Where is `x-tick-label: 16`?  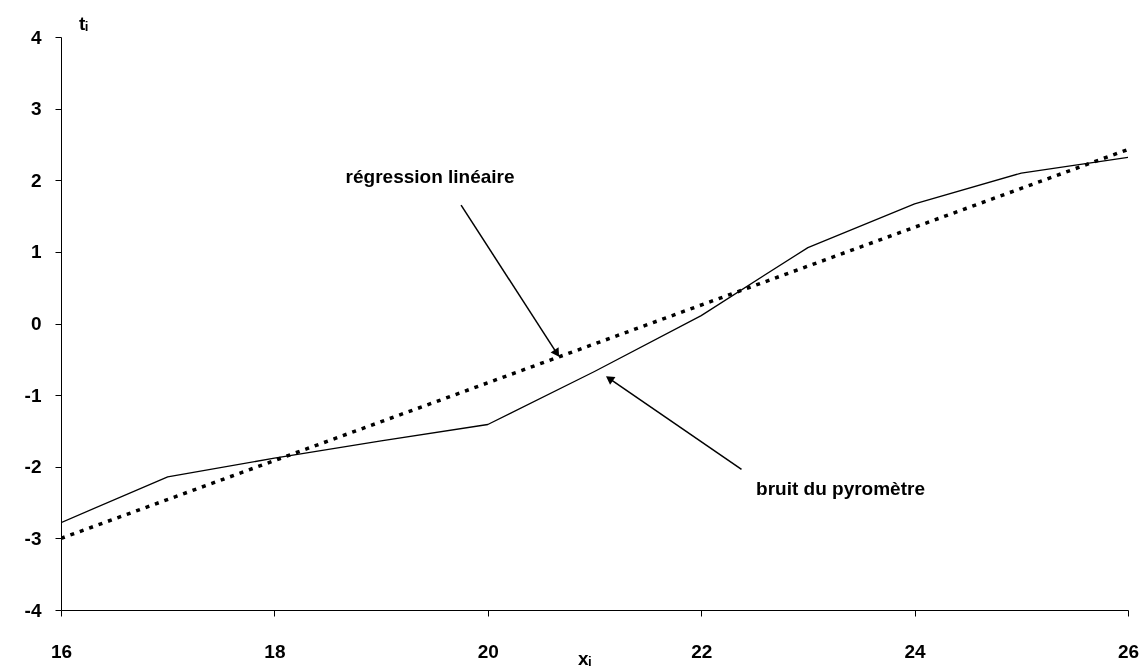 x-tick-label: 16 is located at coordinates (61, 651).